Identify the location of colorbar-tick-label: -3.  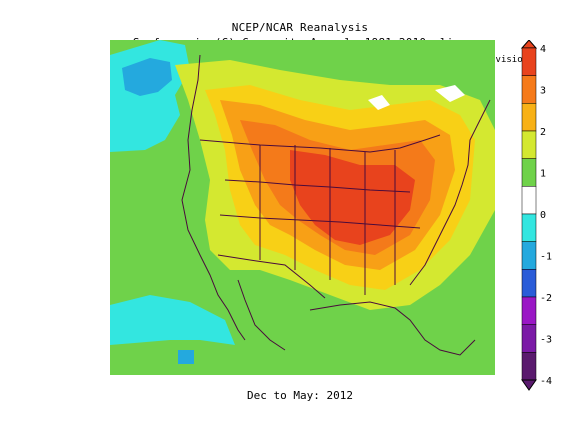
(546, 340).